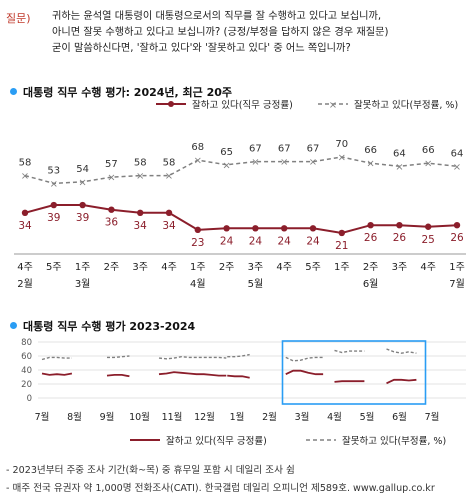 The width and height of the screenshot is (474, 499). I want to click on negative-data-label: 70, so click(341, 144).